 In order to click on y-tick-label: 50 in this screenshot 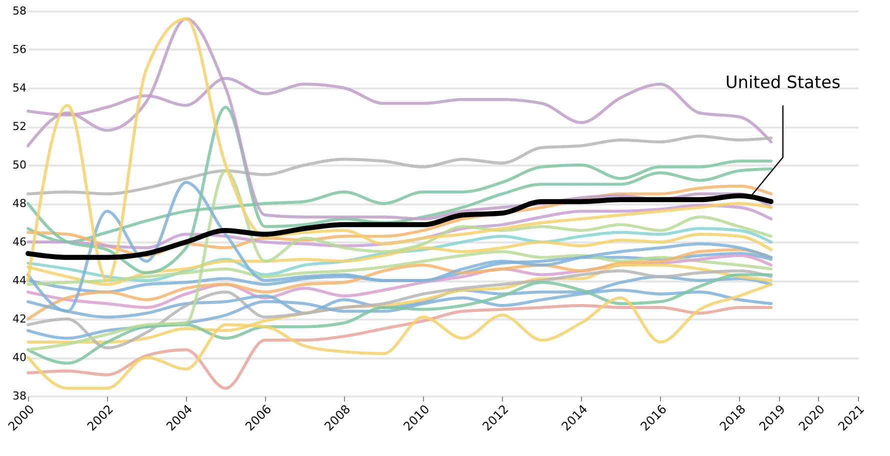, I will do `click(19, 165)`.